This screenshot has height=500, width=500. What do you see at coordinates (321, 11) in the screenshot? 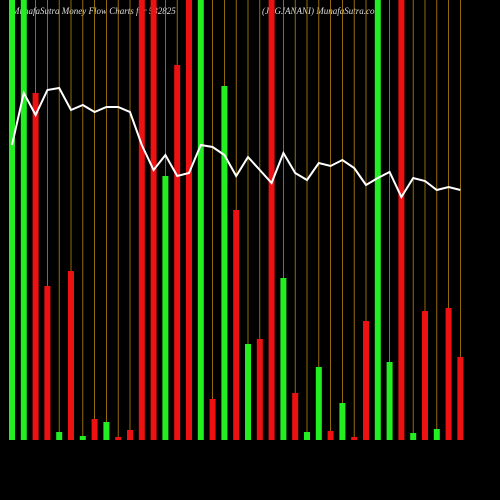
I see `chart-subtitle: (JAGJANANI) MunafaSutra.com` at bounding box center [321, 11].